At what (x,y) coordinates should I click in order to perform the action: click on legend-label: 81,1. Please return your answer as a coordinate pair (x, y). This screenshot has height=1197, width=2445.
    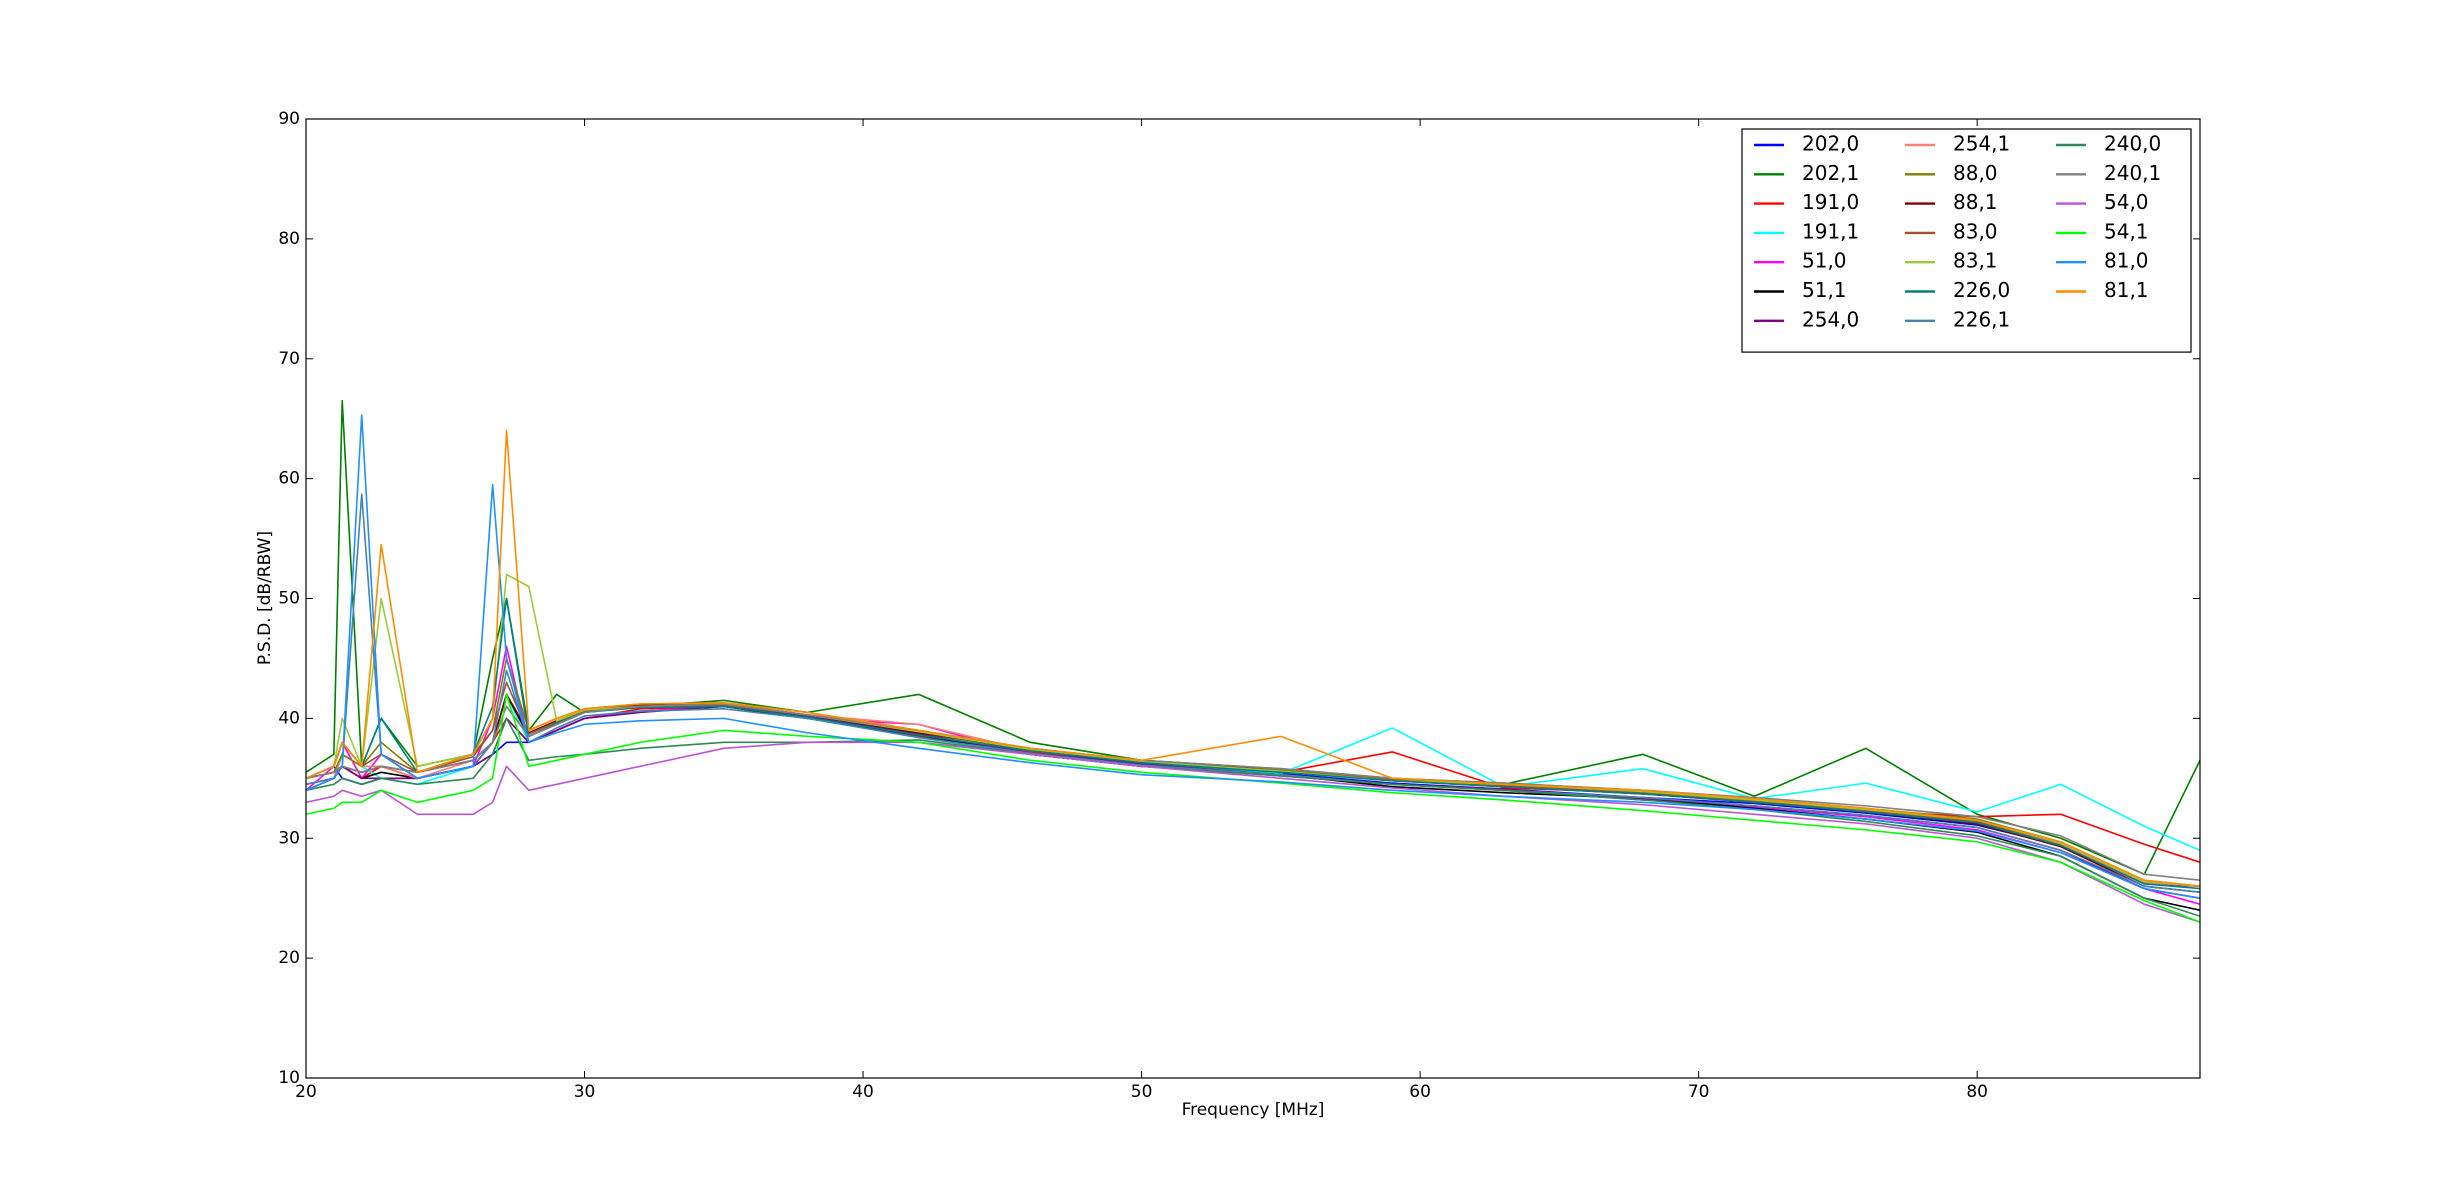
    Looking at the image, I should click on (2126, 290).